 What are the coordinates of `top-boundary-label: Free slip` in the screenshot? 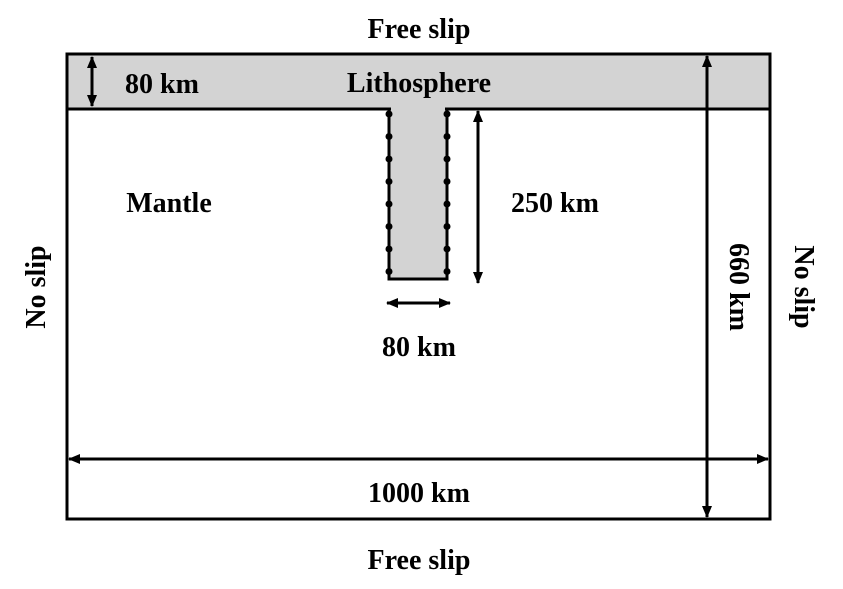 It's located at (419, 29).